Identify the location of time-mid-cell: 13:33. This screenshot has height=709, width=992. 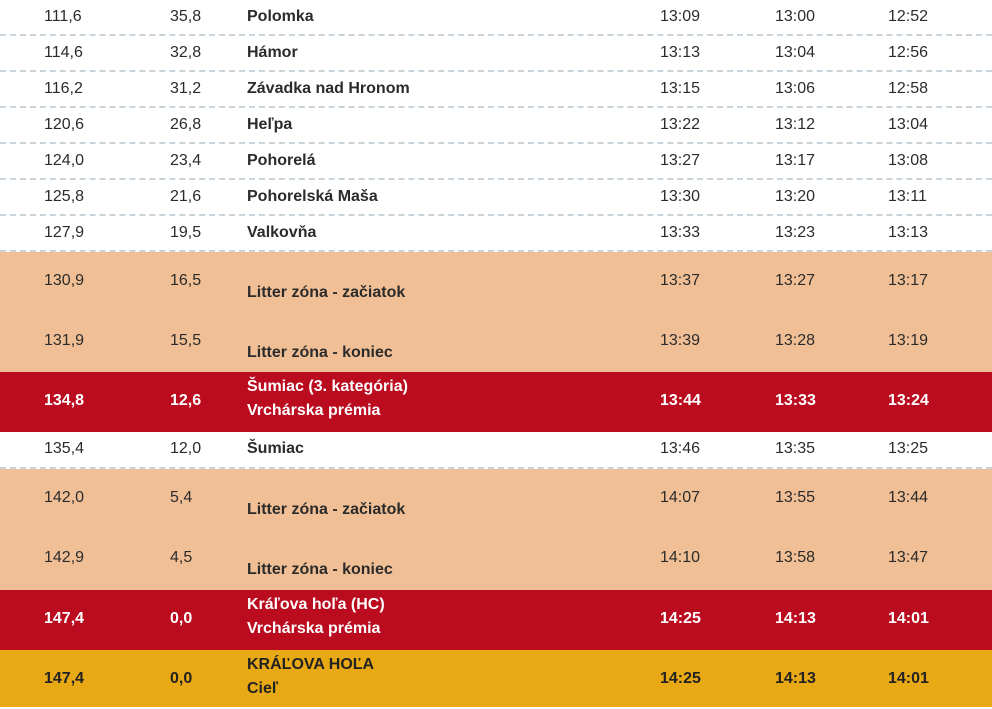
(795, 400).